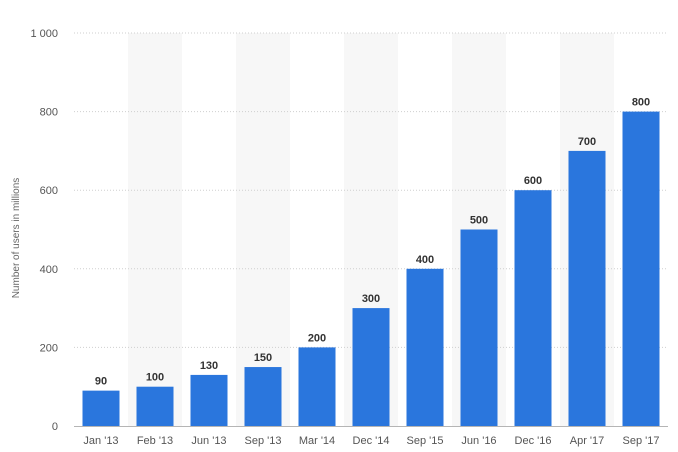  What do you see at coordinates (479, 221) in the screenshot?
I see `data-label: 500` at bounding box center [479, 221].